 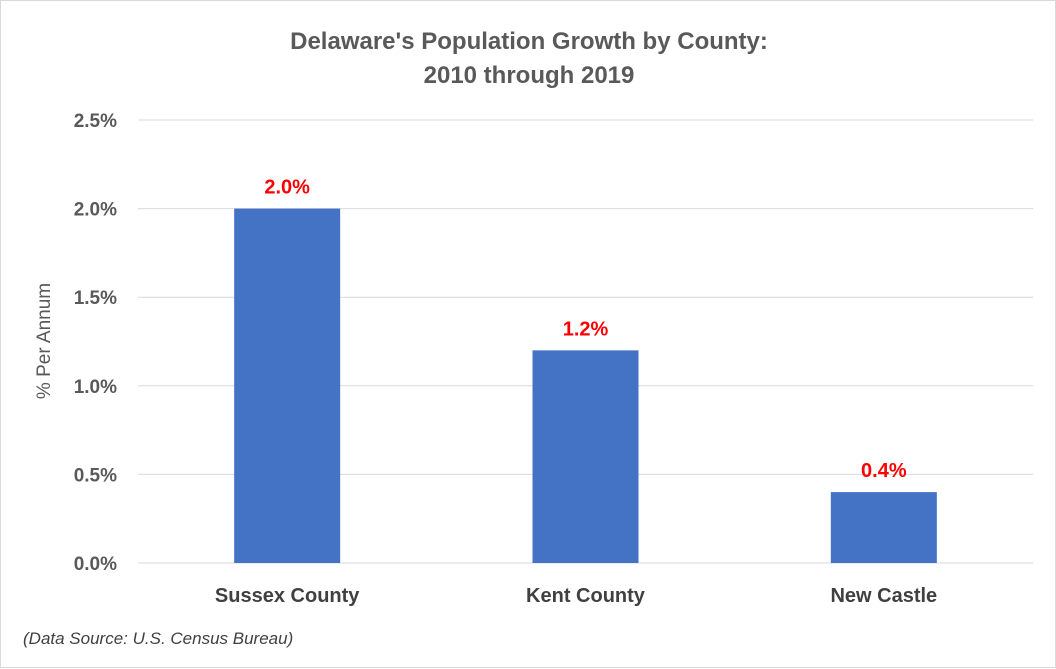 What do you see at coordinates (95, 564) in the screenshot?
I see `y-tick-label: 0.0%` at bounding box center [95, 564].